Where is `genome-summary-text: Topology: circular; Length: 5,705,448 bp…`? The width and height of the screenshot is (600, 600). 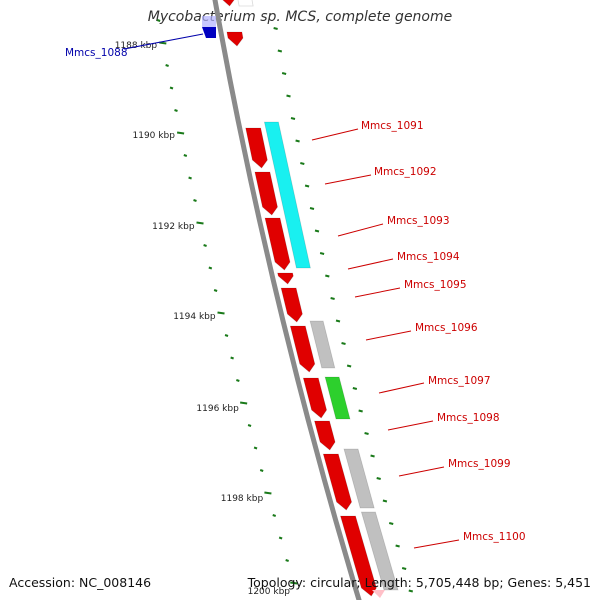 genome-summary-text: Topology: circular; Length: 5,705,448 bp… is located at coordinates (419, 582).